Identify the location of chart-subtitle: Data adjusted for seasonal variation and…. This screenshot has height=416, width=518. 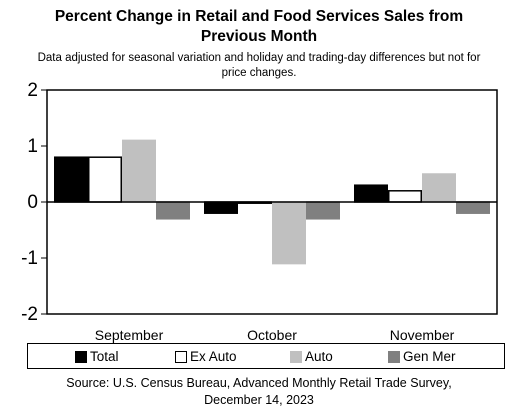
(259, 66).